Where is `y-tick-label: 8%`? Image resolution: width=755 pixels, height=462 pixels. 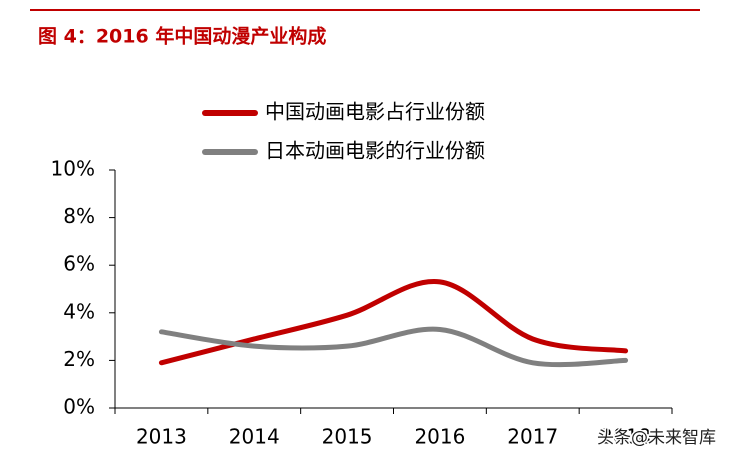
y-tick-label: 8% is located at coordinates (79, 216).